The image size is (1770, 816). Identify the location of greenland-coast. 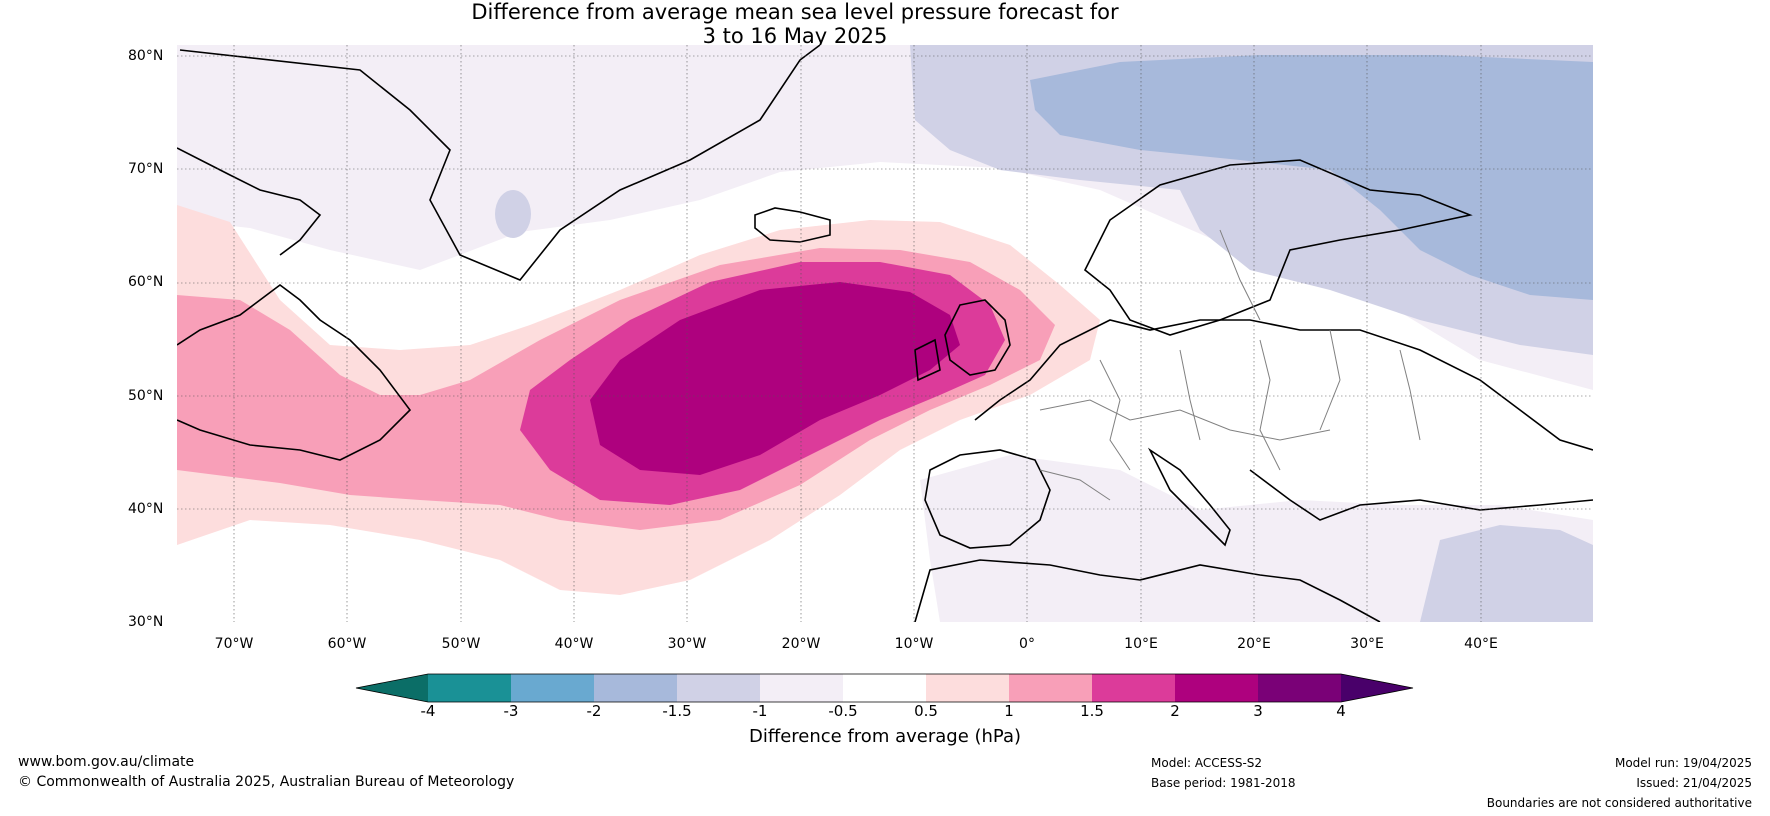
(500, 163).